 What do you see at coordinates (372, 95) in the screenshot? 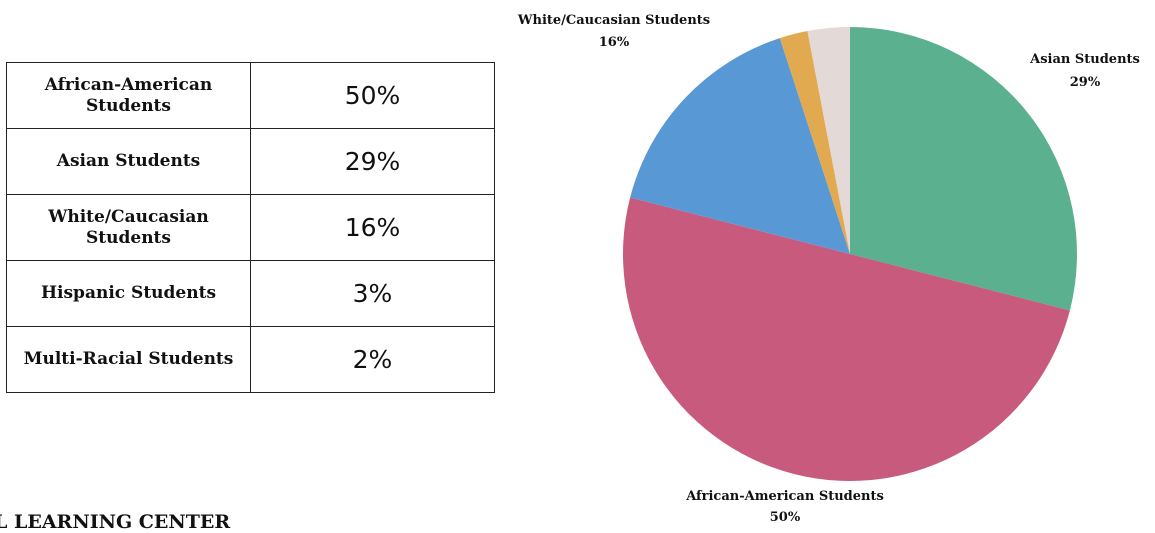
I see `row-value: 50%` at bounding box center [372, 95].